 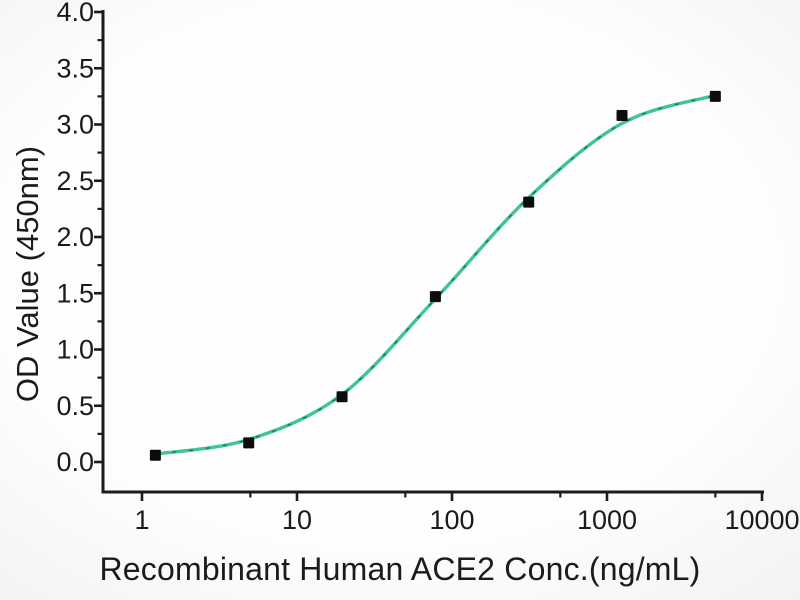 What do you see at coordinates (27, 274) in the screenshot?
I see `y-axis-title: OD Value (450nm)` at bounding box center [27, 274].